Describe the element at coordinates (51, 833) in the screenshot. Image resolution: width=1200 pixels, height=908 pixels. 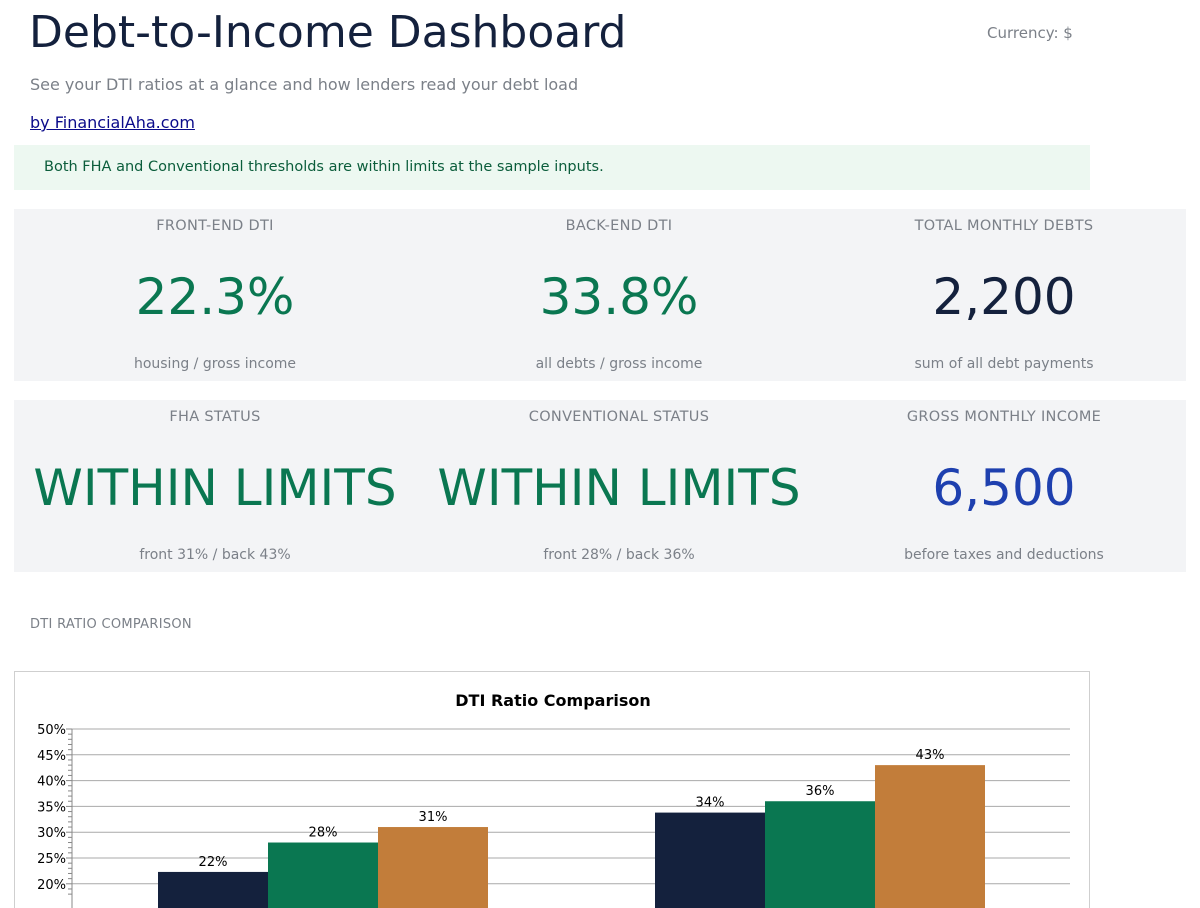
I see `y-tick-label: 30%` at that location.